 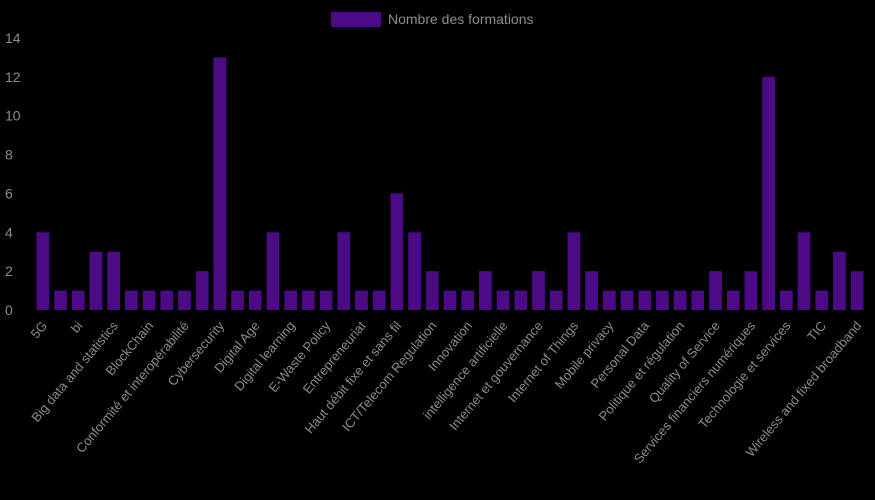 I want to click on y-tick-label: 0, so click(x=9, y=310).